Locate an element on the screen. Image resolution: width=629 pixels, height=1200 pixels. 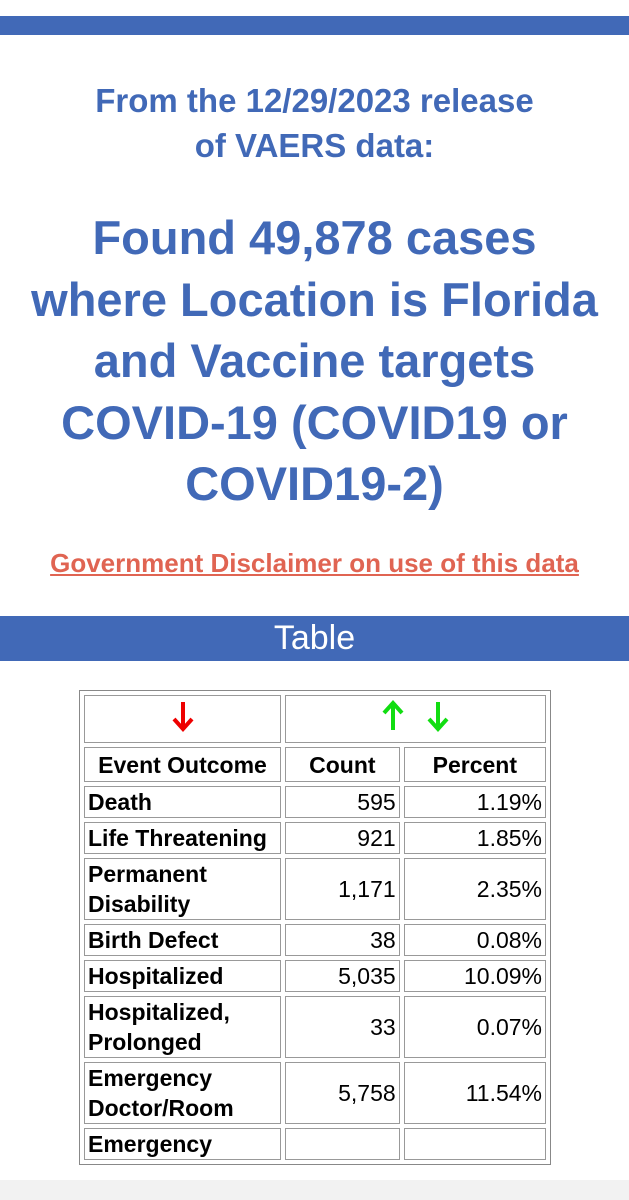
row-label: Emergency is located at coordinates (182, 1144).